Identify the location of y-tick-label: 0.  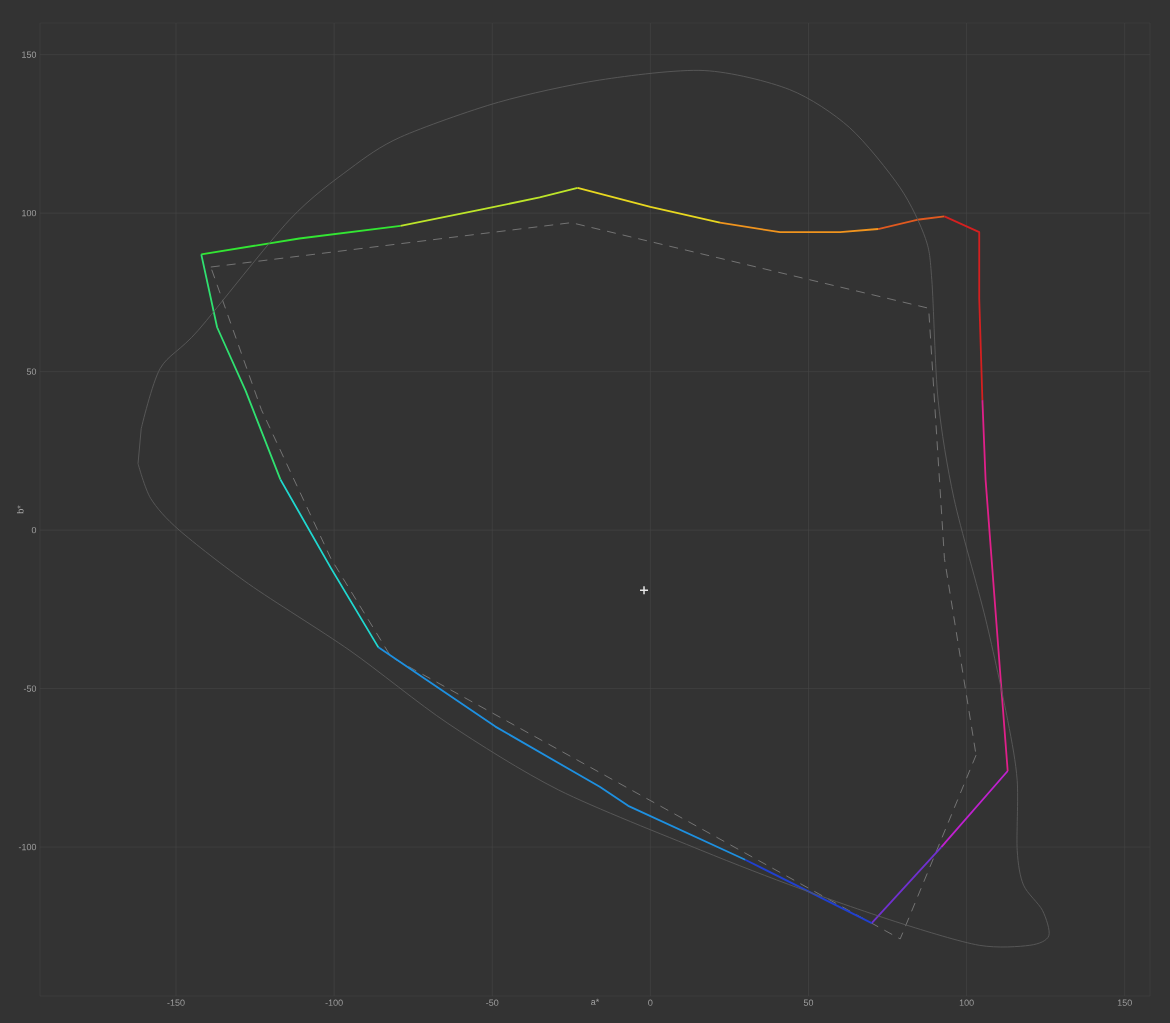
(34, 530).